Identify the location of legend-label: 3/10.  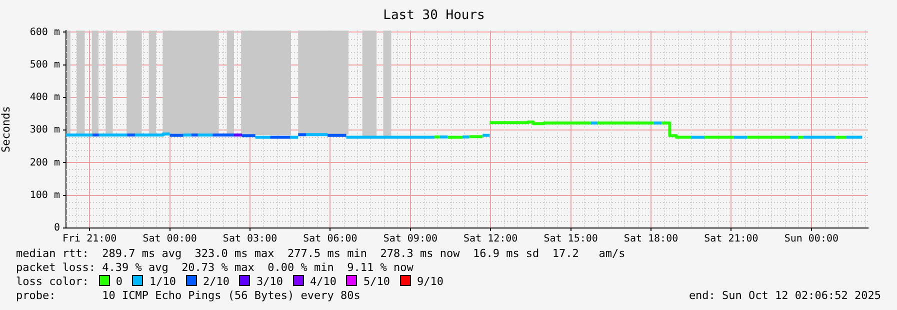
(269, 281).